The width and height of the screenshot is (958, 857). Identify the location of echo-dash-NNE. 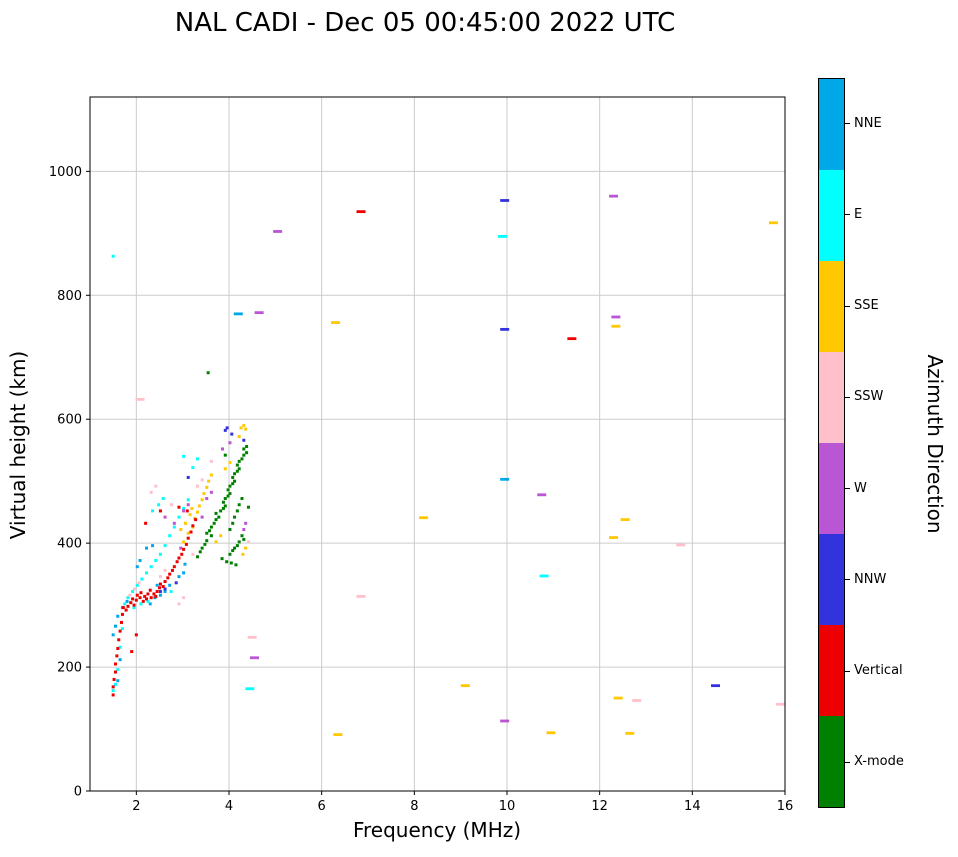
(238, 314).